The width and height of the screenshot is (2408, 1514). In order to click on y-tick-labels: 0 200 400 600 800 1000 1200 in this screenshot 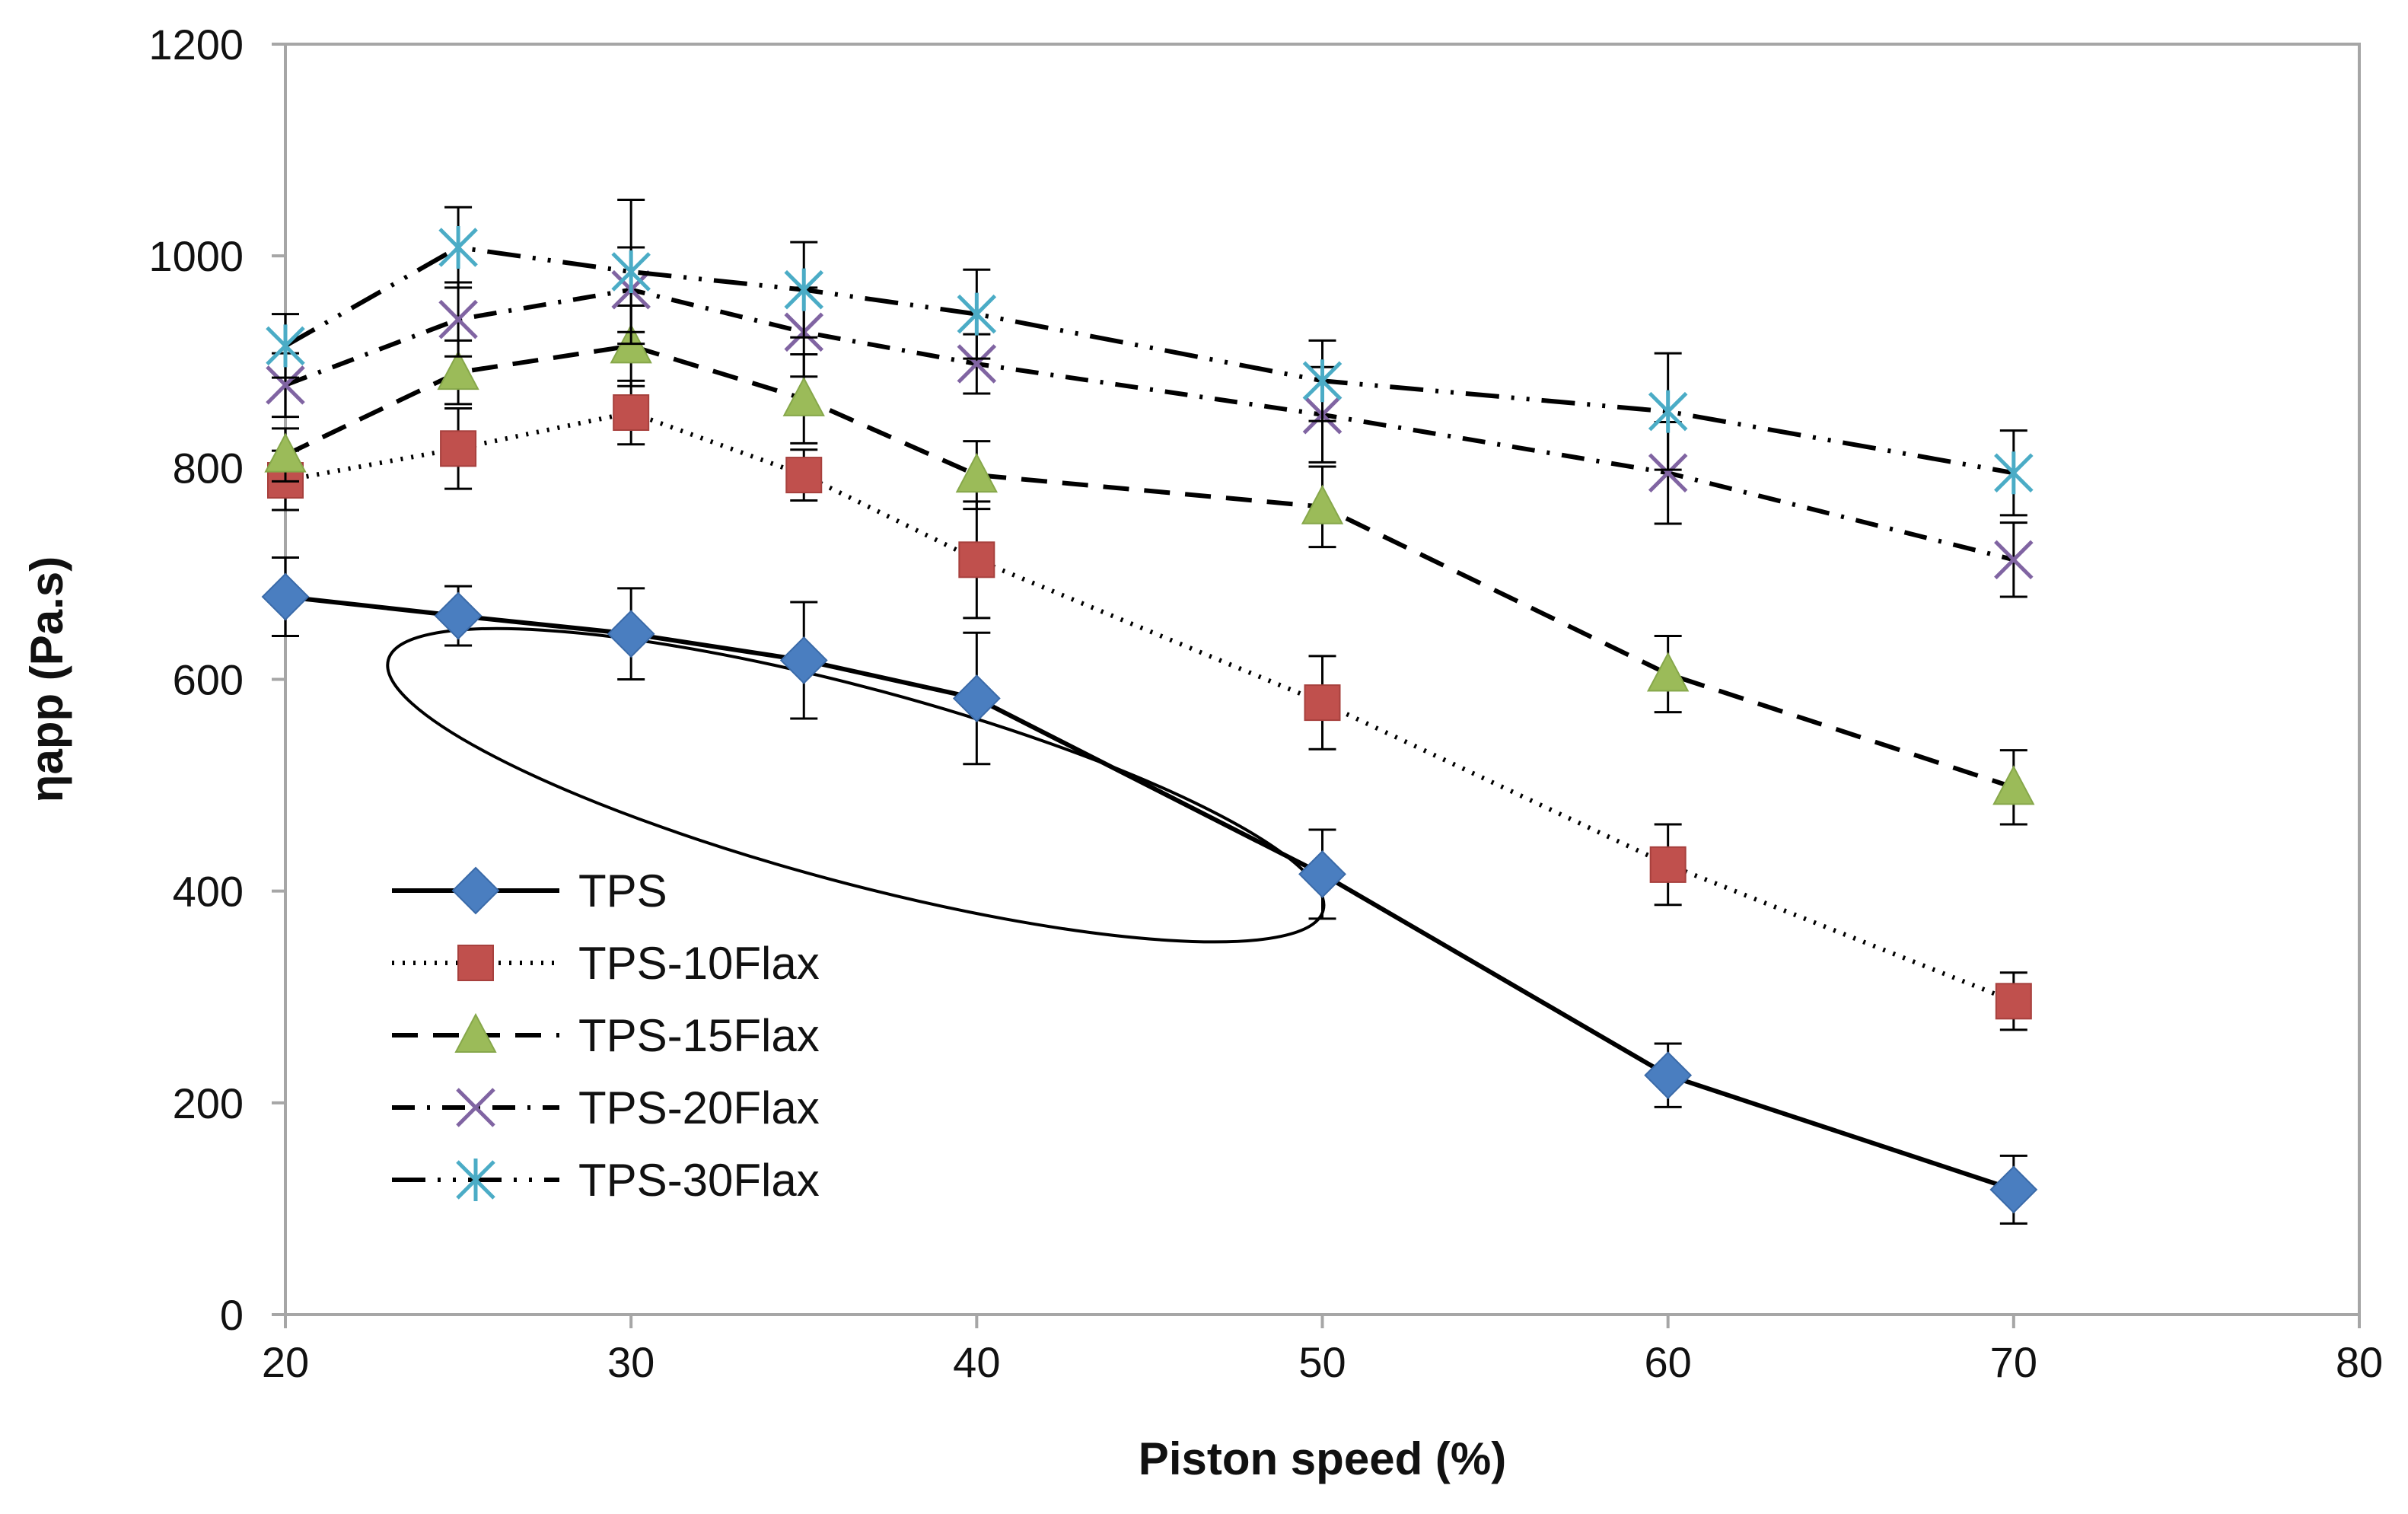, I will do `click(196, 680)`.